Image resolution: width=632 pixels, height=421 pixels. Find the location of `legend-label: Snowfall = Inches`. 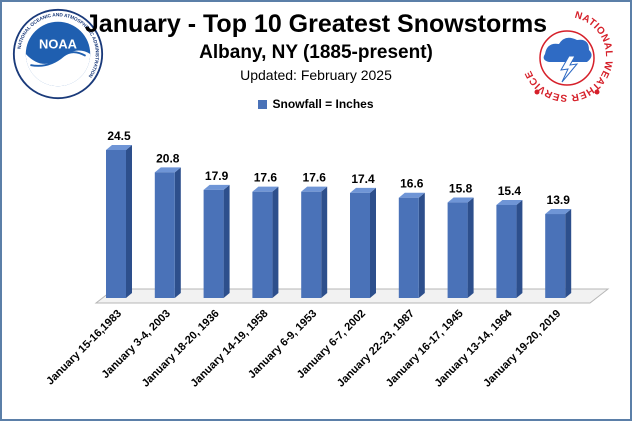

legend-label: Snowfall = Inches is located at coordinates (323, 104).